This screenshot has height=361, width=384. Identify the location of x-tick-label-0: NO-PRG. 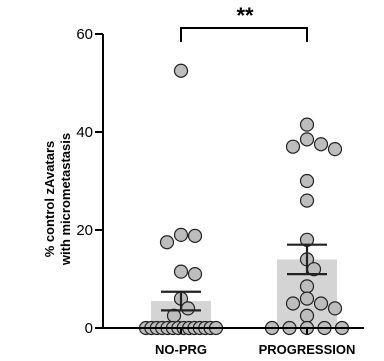
(181, 349).